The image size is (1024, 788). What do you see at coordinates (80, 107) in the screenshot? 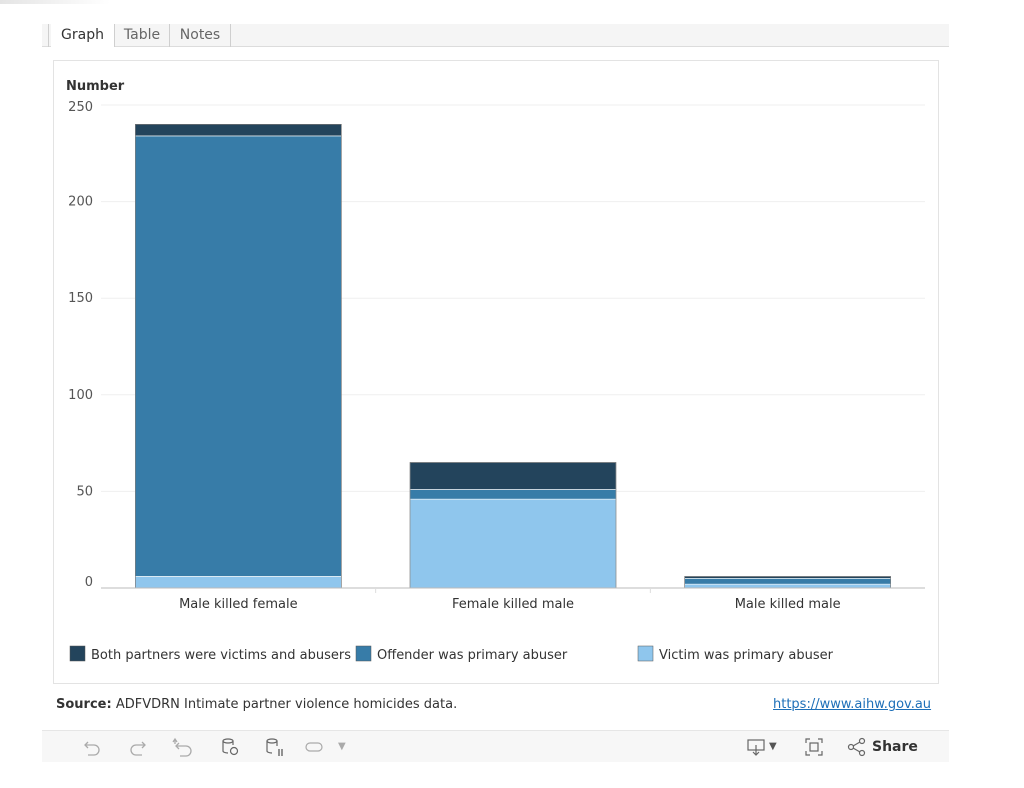
I see `y-tick-label: 250` at bounding box center [80, 107].